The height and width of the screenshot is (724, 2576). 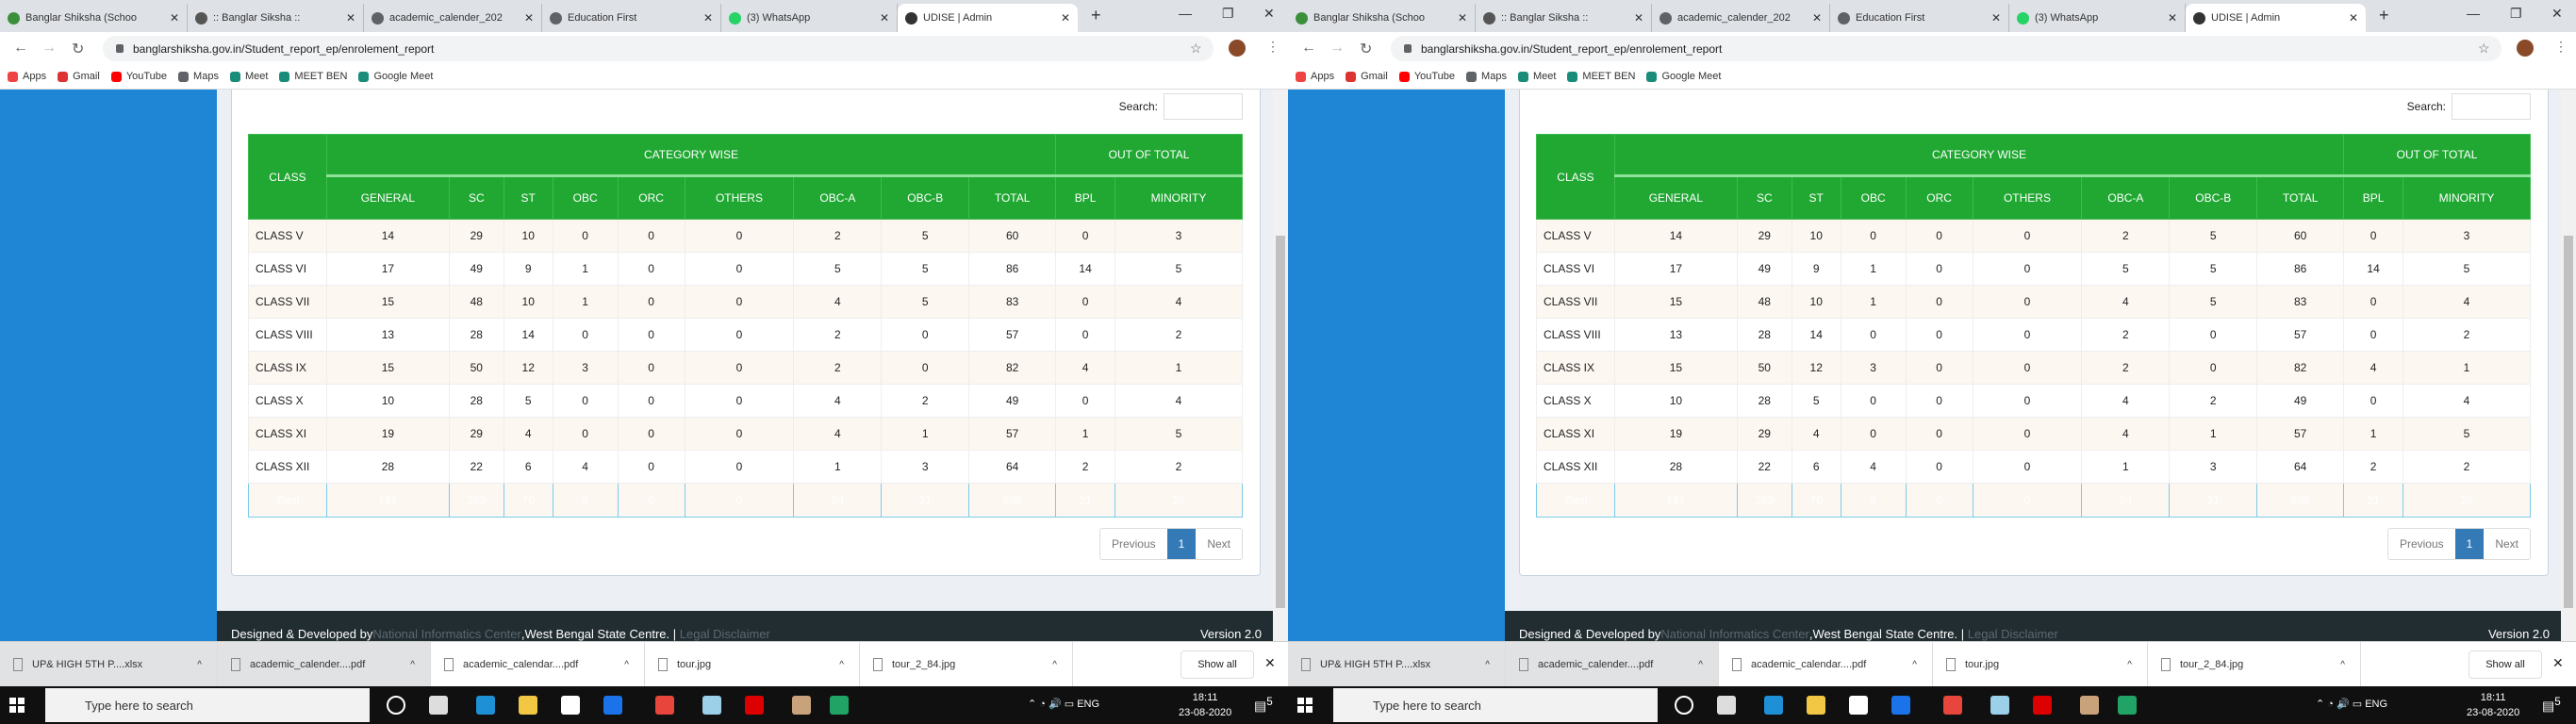 I want to click on clock: 18:11 23-08-2020, so click(x=2493, y=705).